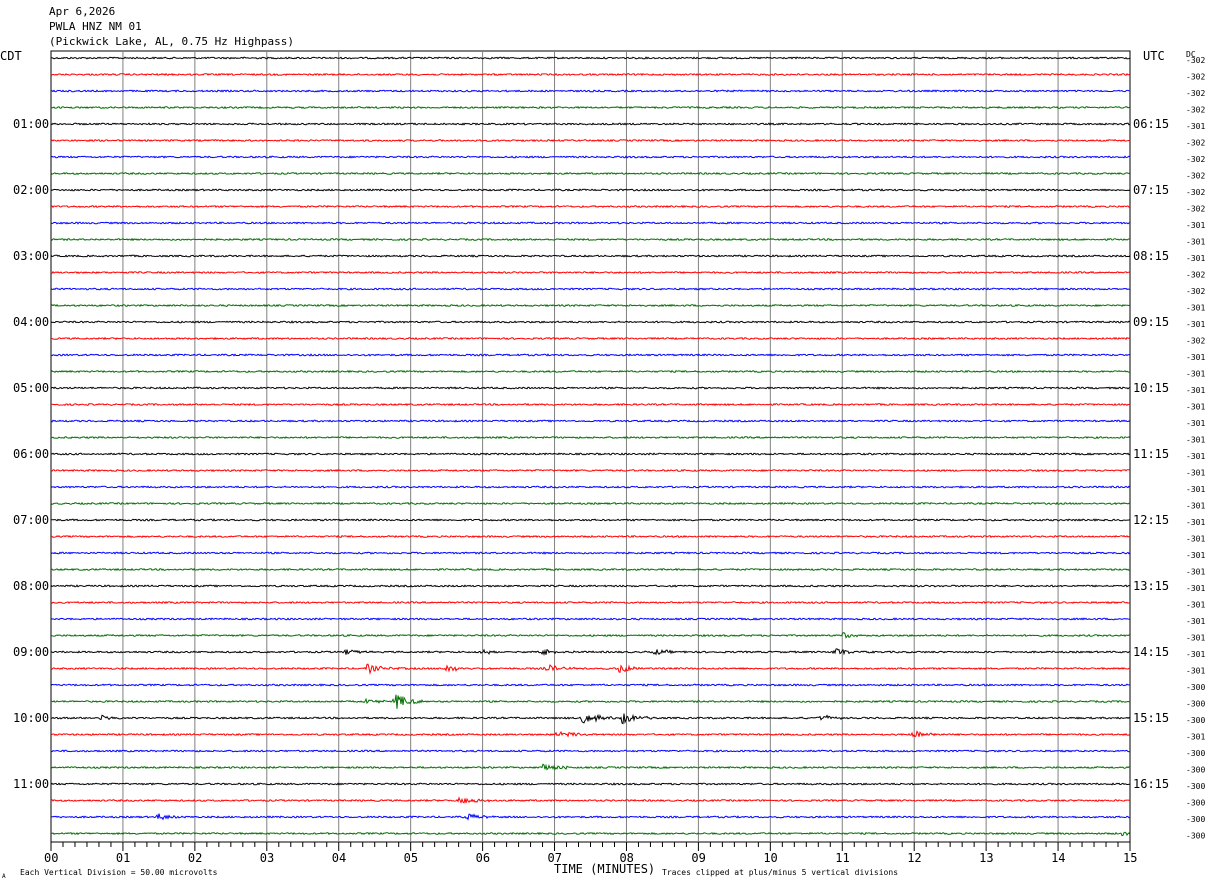 The width and height of the screenshot is (1210, 886). I want to click on corner-mark: A, so click(4, 876).